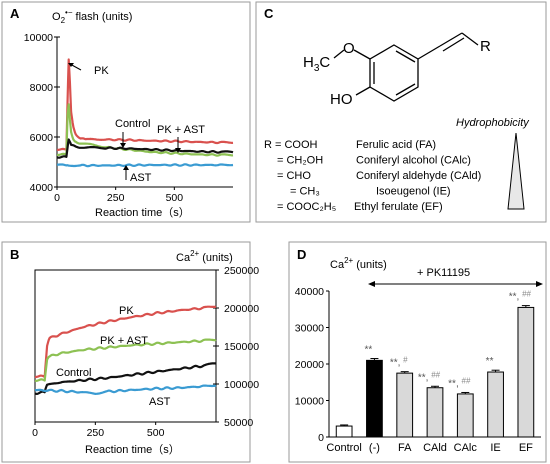 The height and width of the screenshot is (464, 550). Describe the element at coordinates (371, 284) in the screenshot. I see `pk11195-arrow-left` at that location.